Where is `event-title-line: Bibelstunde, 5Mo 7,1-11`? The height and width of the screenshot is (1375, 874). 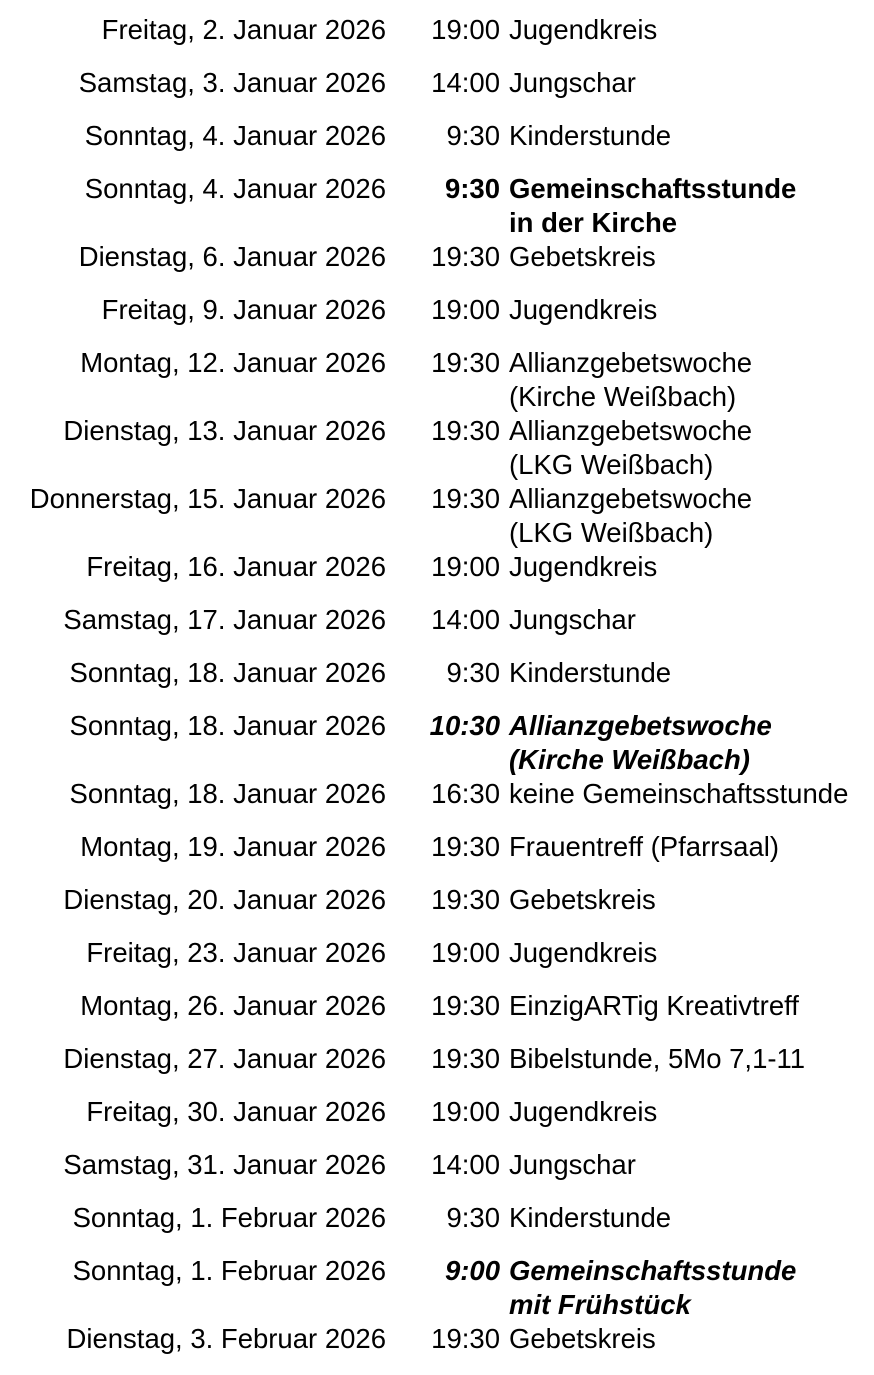
event-title-line: Bibelstunde, 5Mo 7,1-11 is located at coordinates (657, 1058).